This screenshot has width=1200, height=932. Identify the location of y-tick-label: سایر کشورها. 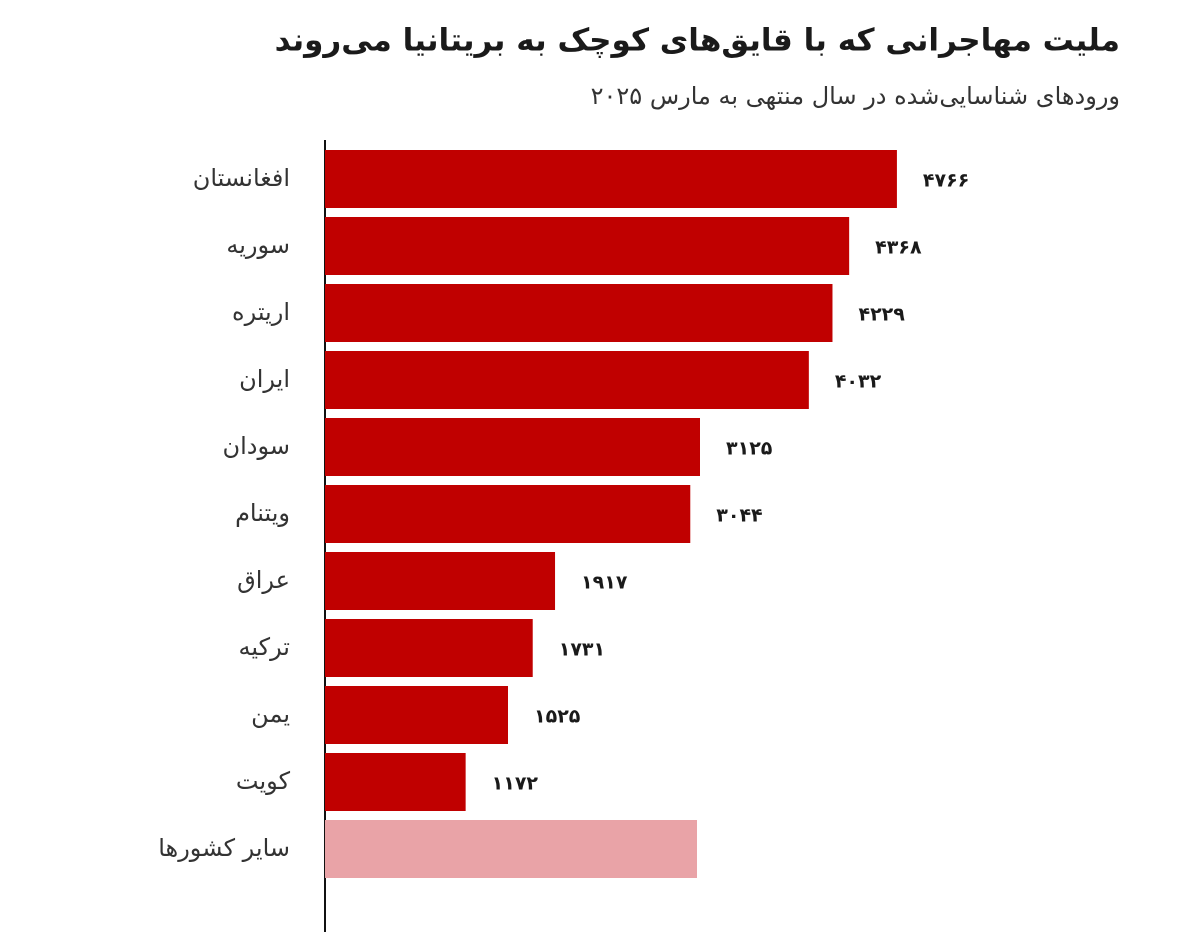
(224, 848).